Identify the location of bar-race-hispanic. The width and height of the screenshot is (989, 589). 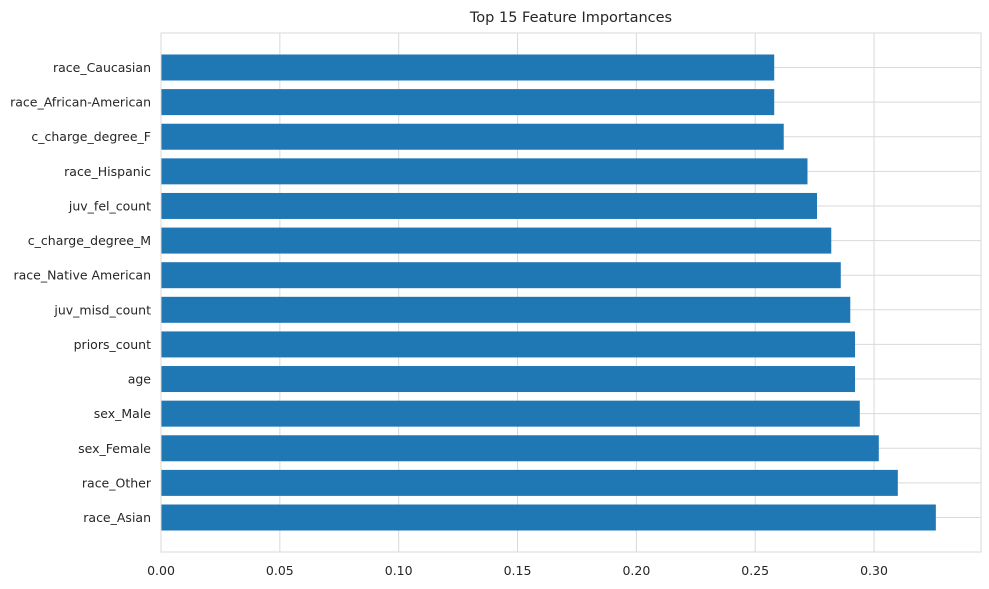
(484, 171).